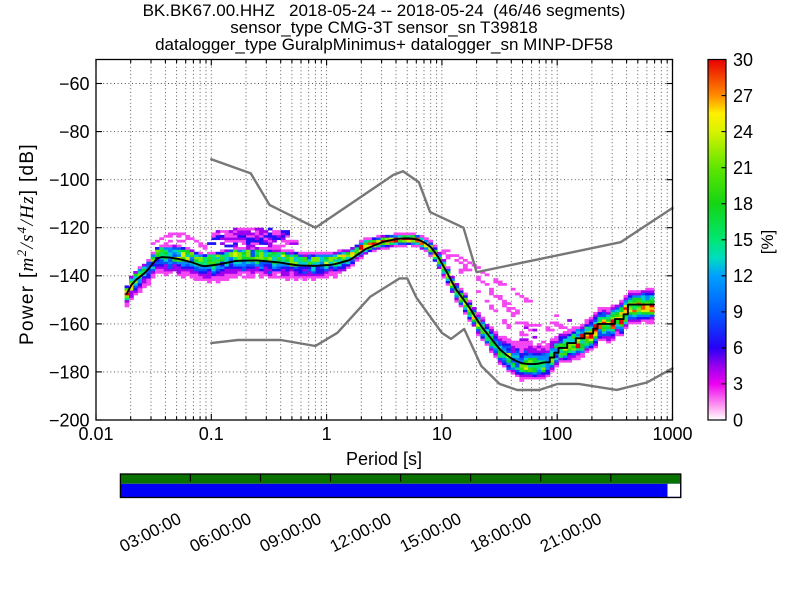 This screenshot has height=605, width=800. What do you see at coordinates (743, 132) in the screenshot?
I see `svg-text: 24` at bounding box center [743, 132].